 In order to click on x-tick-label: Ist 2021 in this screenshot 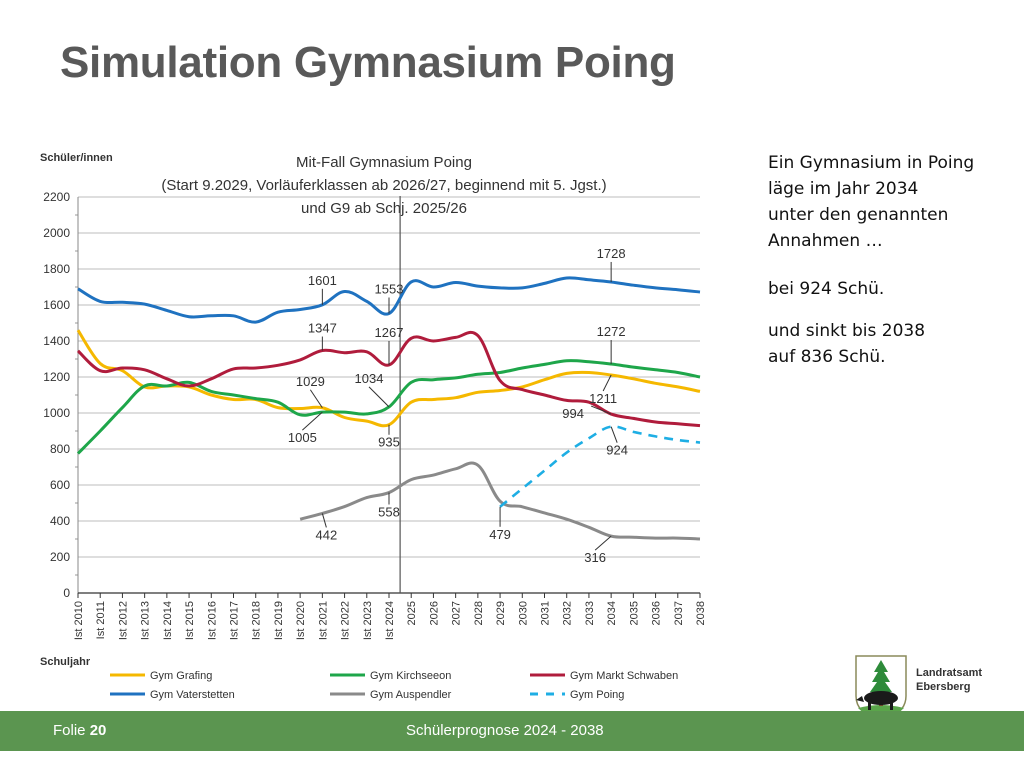, I will do `click(323, 620)`.